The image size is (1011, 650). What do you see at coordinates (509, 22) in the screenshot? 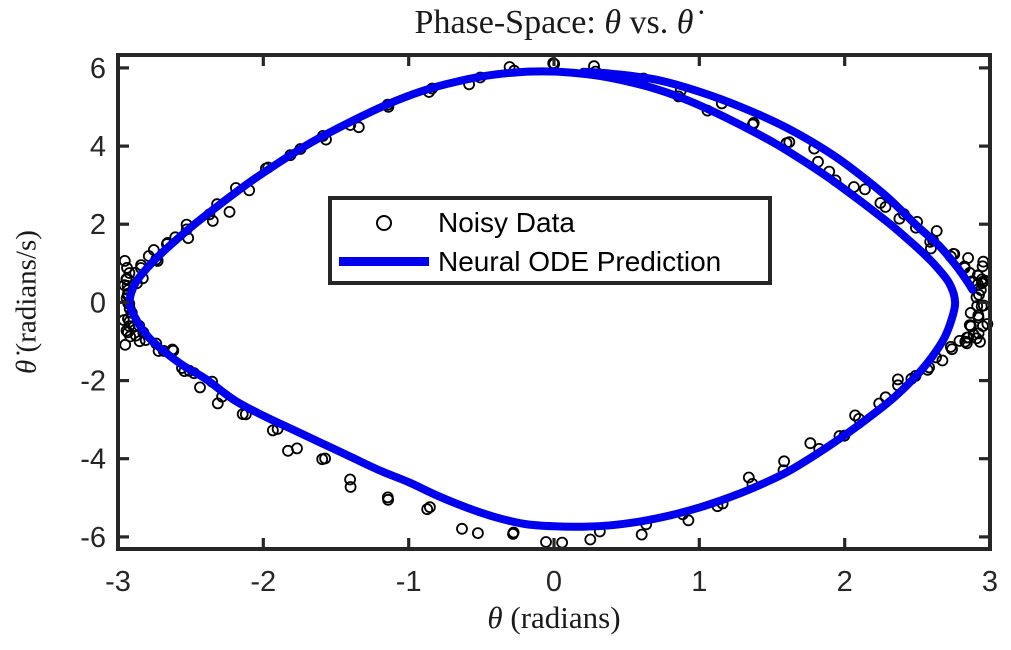
I see `title-text: Phase-Space:` at bounding box center [509, 22].